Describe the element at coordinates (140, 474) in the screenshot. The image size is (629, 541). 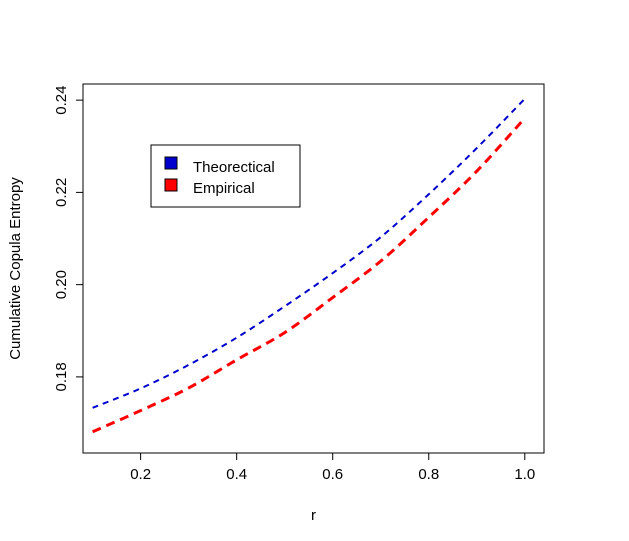
I see `x-tick-label: 0.2` at that location.